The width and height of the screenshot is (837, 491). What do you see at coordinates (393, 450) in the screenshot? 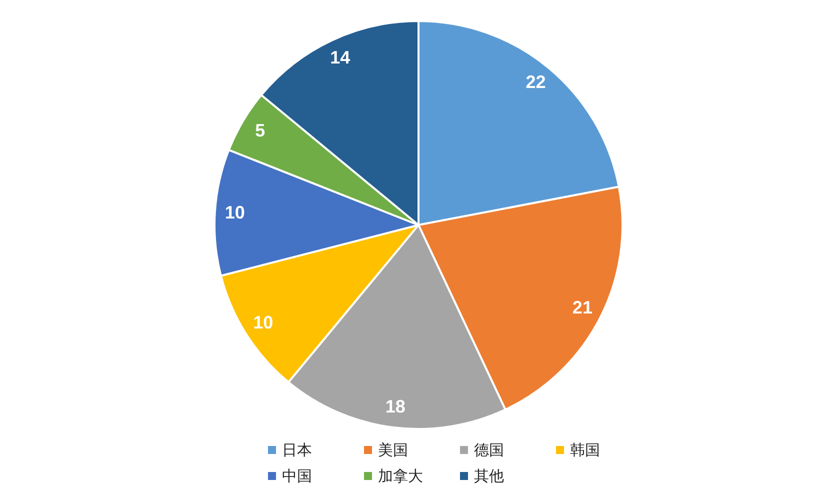
I see `legend-label: 美国` at bounding box center [393, 450].